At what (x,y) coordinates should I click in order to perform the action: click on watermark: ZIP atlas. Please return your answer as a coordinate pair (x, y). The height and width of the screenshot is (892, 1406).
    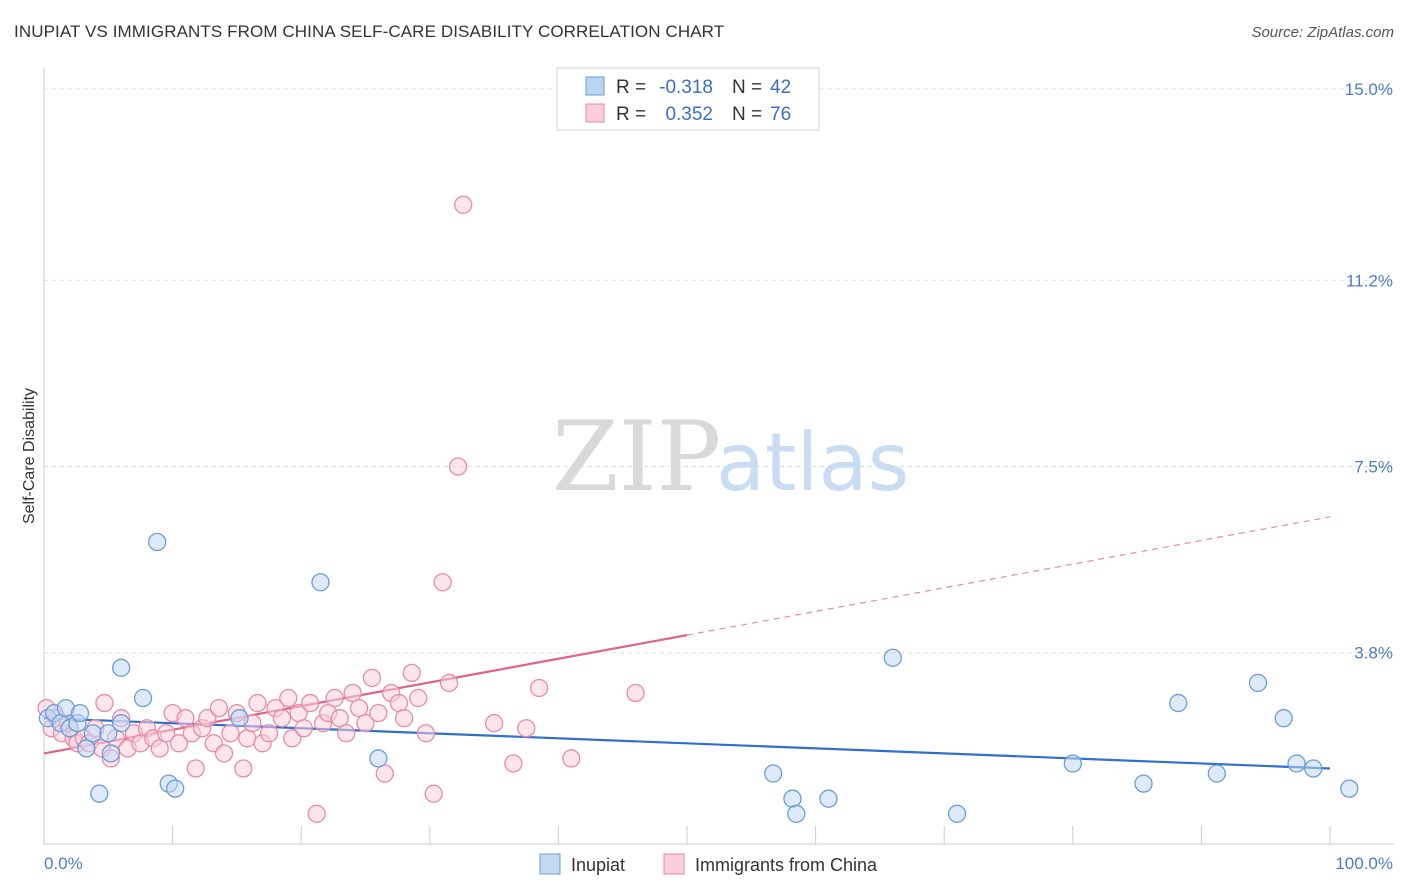
    Looking at the image, I should click on (730, 457).